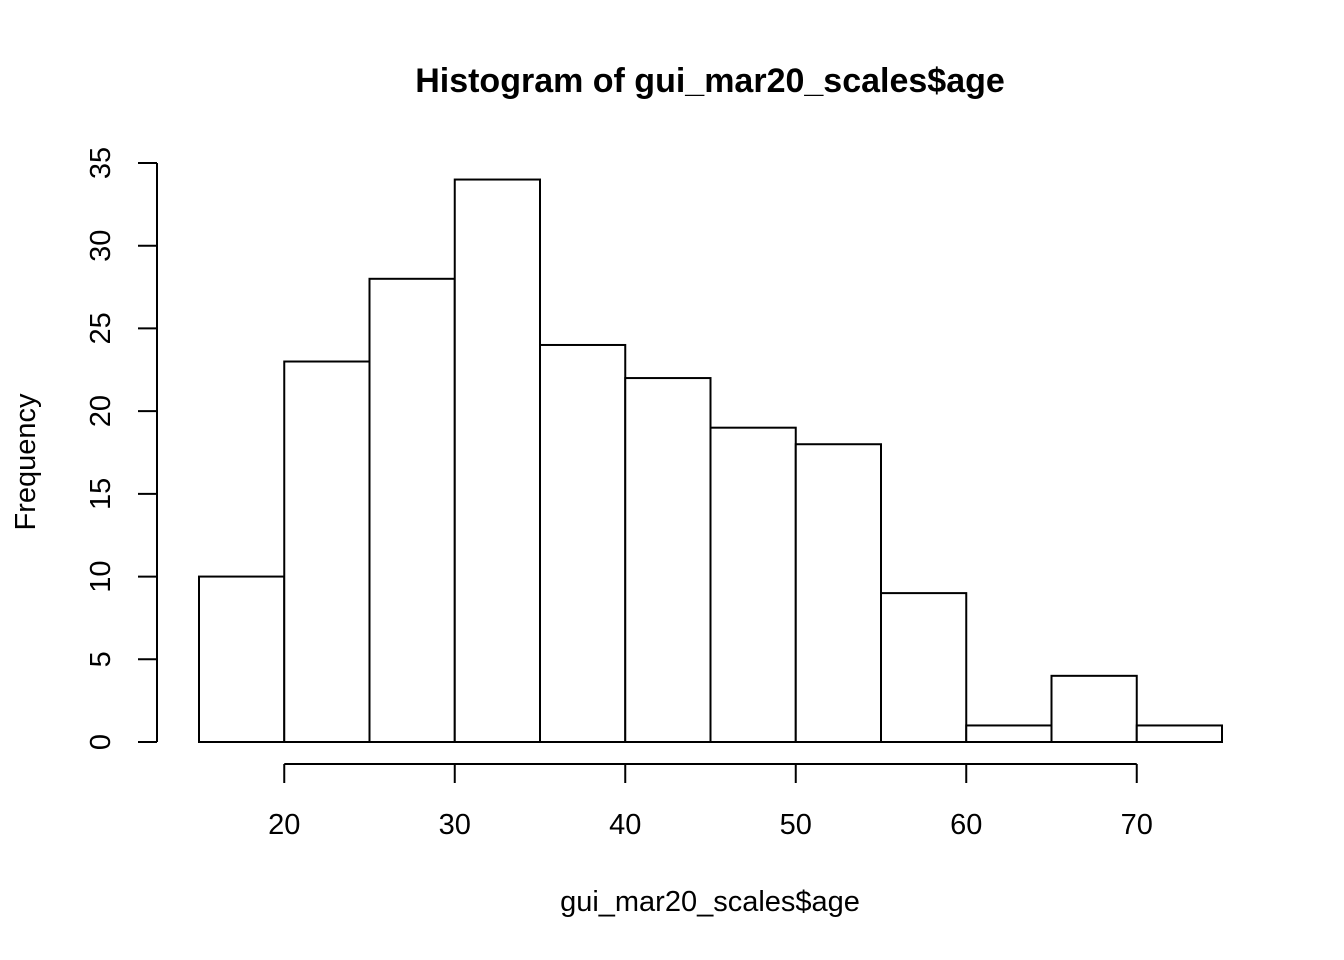 The height and width of the screenshot is (960, 1344). Describe the element at coordinates (101, 411) in the screenshot. I see `y-tick-label: 20` at that location.